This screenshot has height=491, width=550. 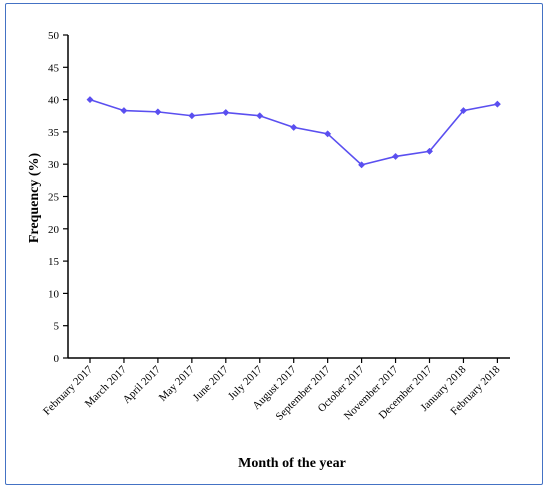 I want to click on y-tick-label: 10, so click(x=54, y=294).